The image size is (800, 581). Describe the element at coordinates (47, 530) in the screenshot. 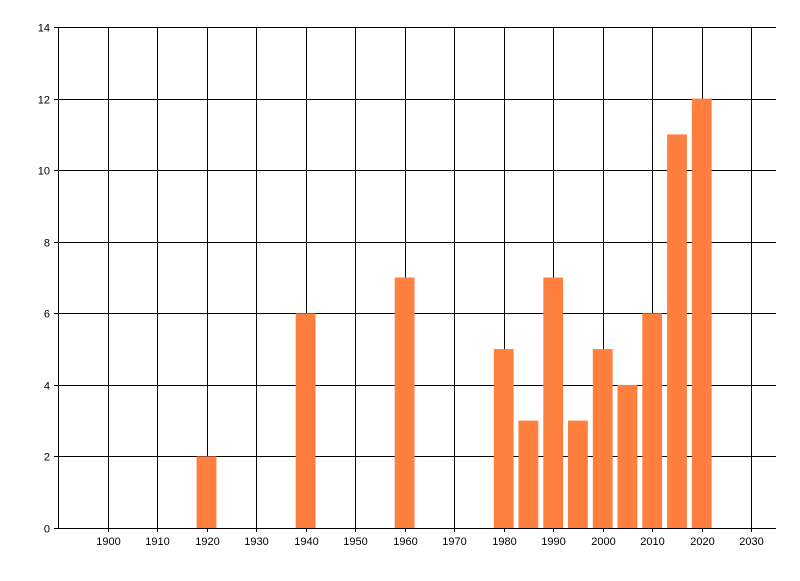

I see `y-tick-label: 0` at that location.